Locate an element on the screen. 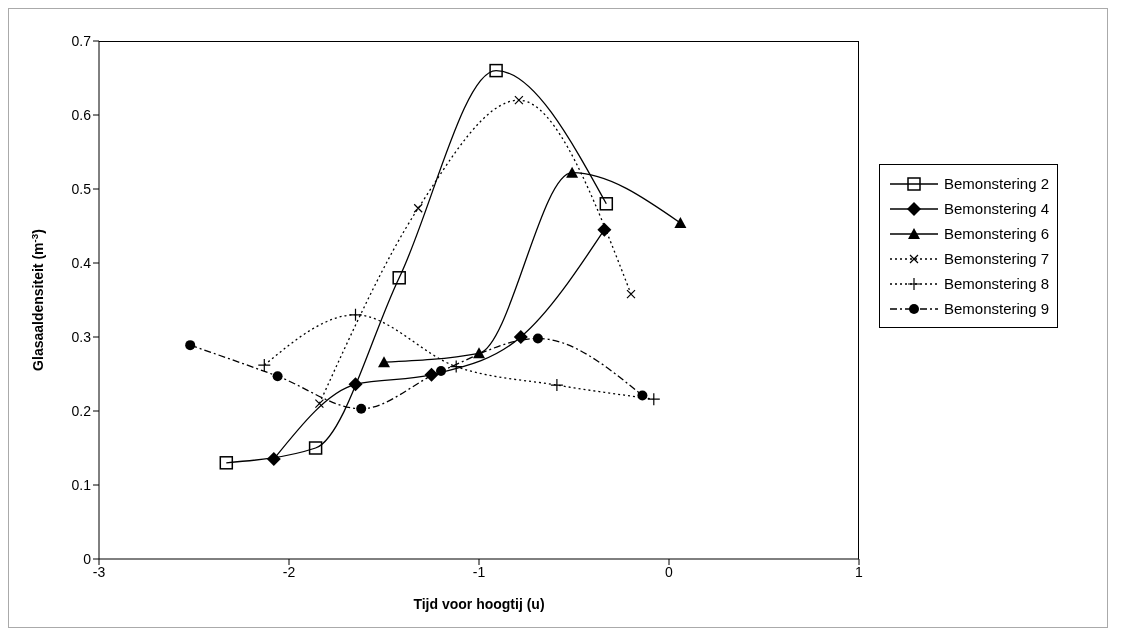 The height and width of the screenshot is (640, 1123). y-tick-label: 0.7 is located at coordinates (81, 40).